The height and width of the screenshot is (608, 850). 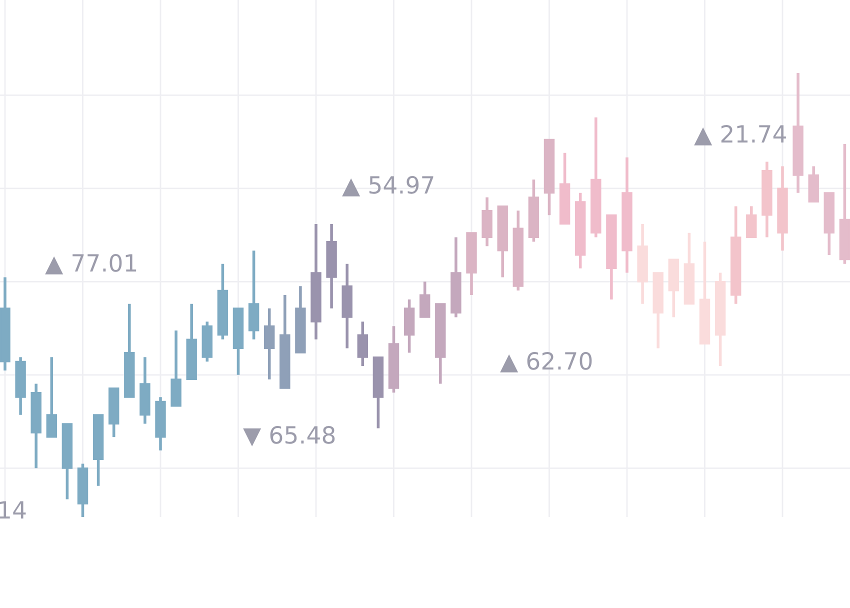 What do you see at coordinates (546, 362) in the screenshot?
I see `annotation: ▲ 62.70` at bounding box center [546, 362].